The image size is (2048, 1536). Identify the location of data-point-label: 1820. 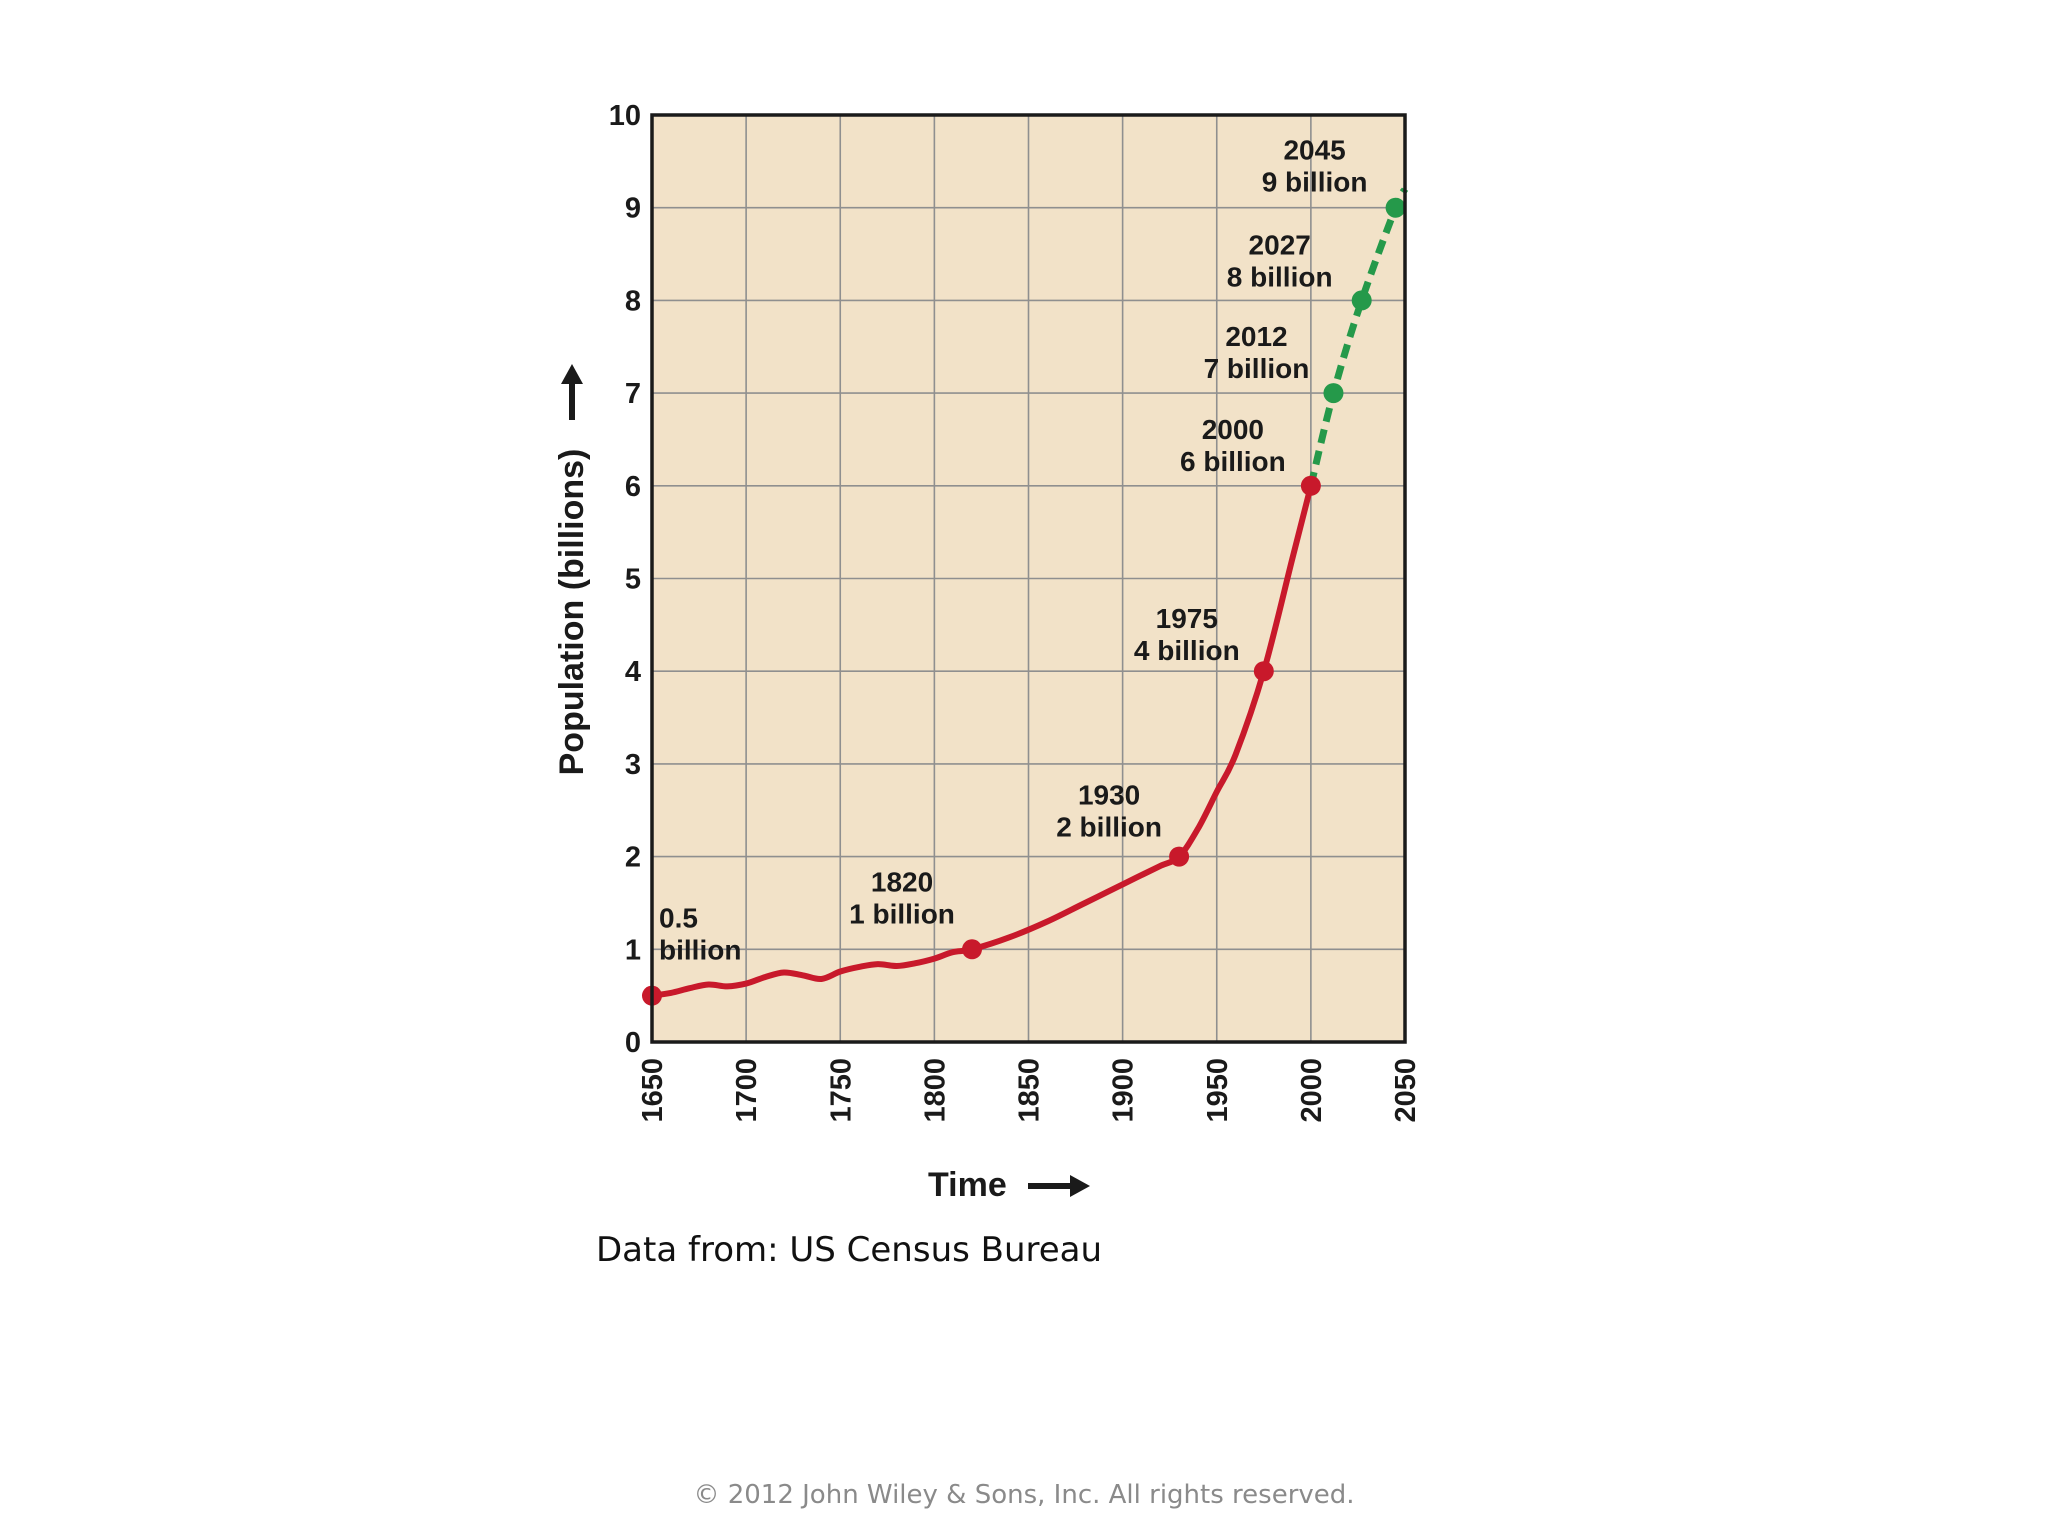
(902, 881).